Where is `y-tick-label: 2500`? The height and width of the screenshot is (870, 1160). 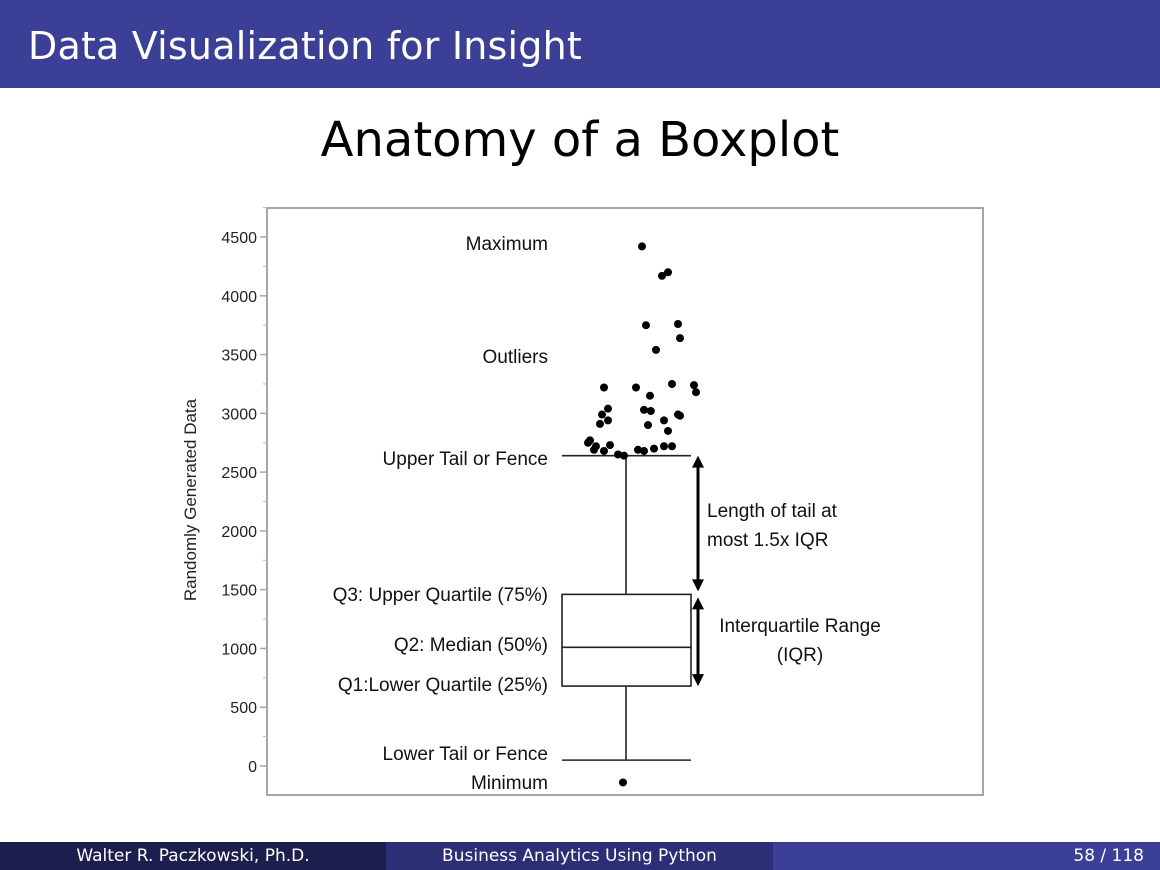 y-tick-label: 2500 is located at coordinates (239, 473).